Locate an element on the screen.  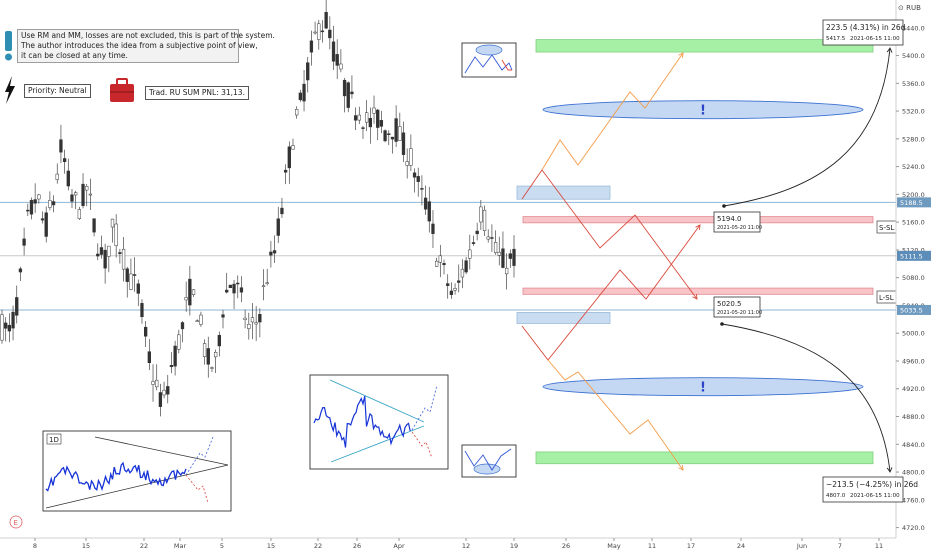
y-tick-label: 5000.0 is located at coordinates (913, 334).